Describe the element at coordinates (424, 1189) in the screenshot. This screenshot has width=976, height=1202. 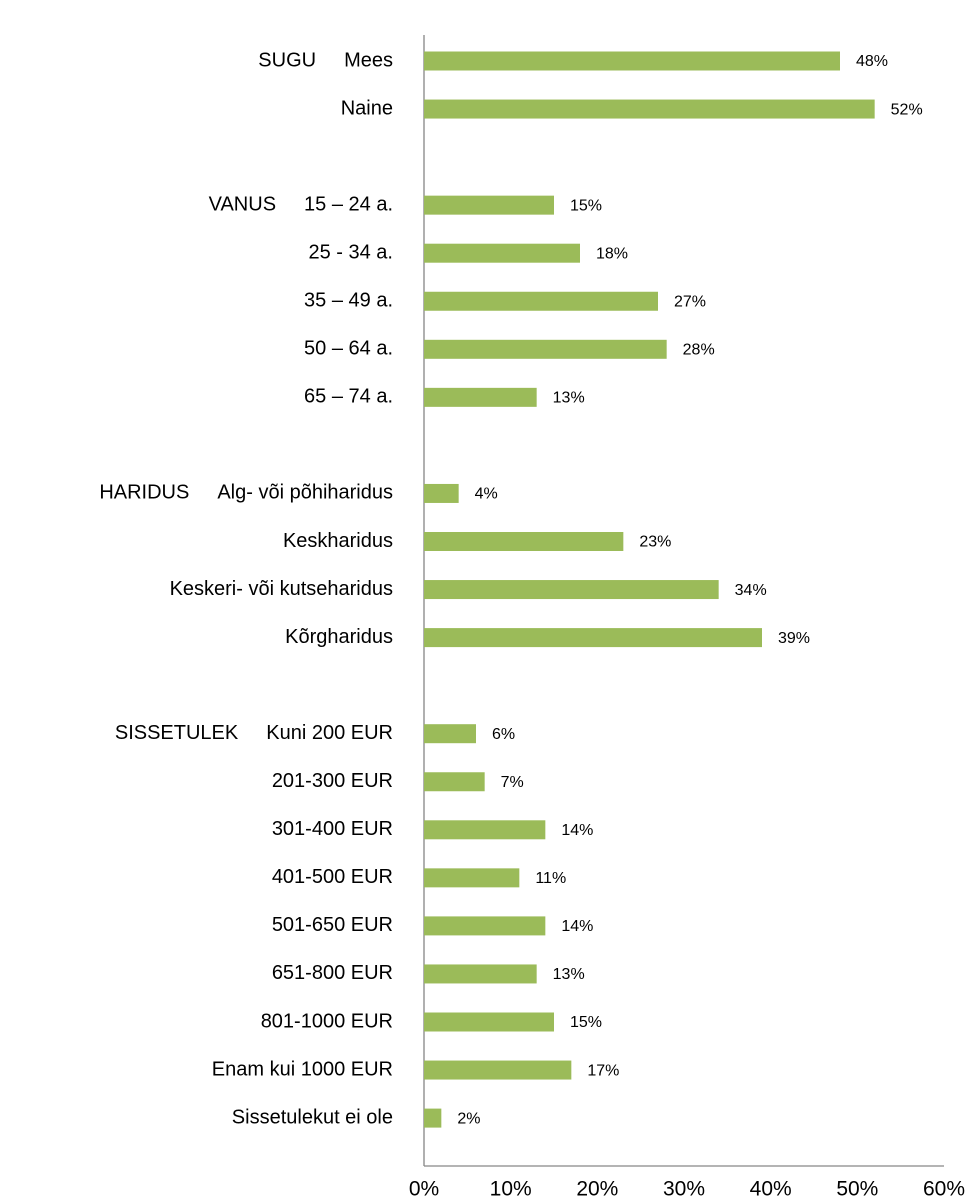
I see `x-tick-label: 0%` at that location.